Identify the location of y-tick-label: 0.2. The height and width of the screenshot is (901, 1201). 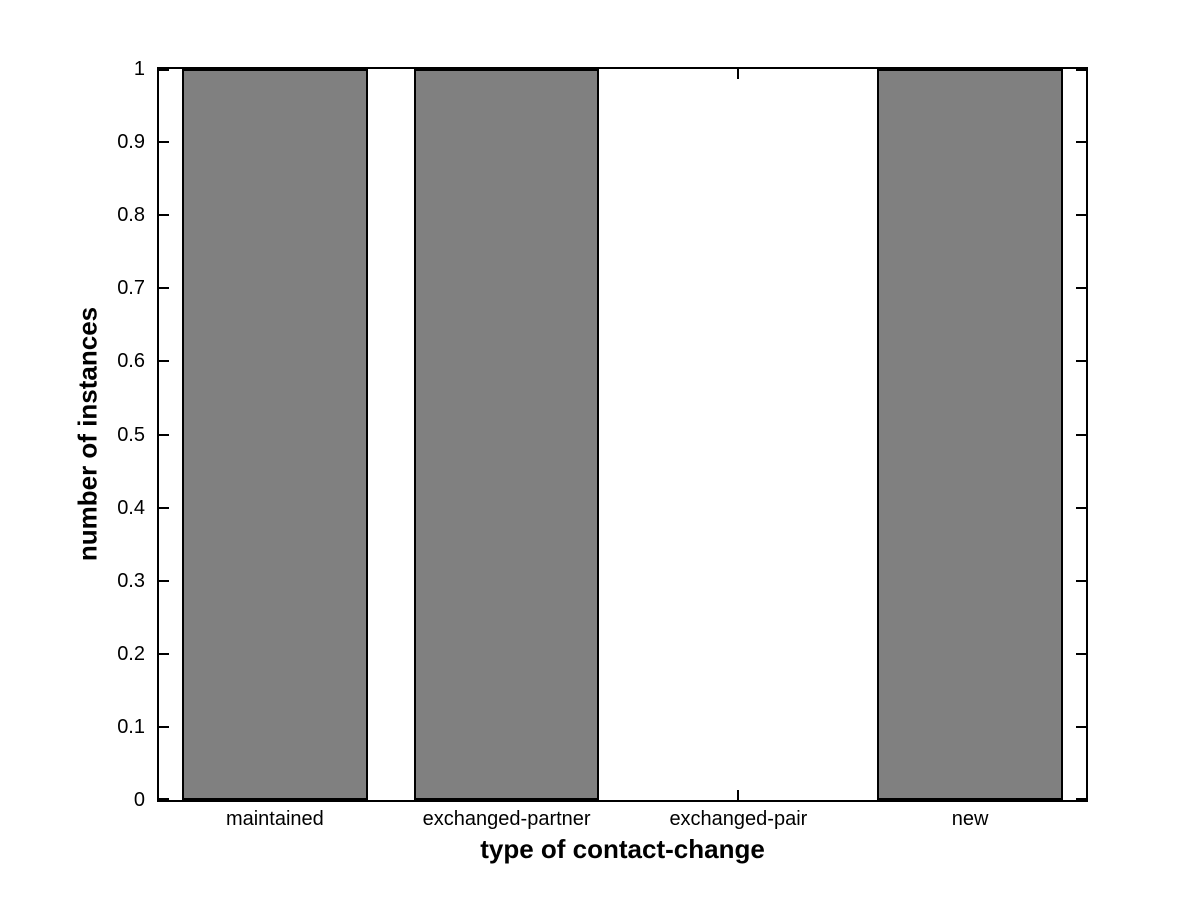
(131, 653).